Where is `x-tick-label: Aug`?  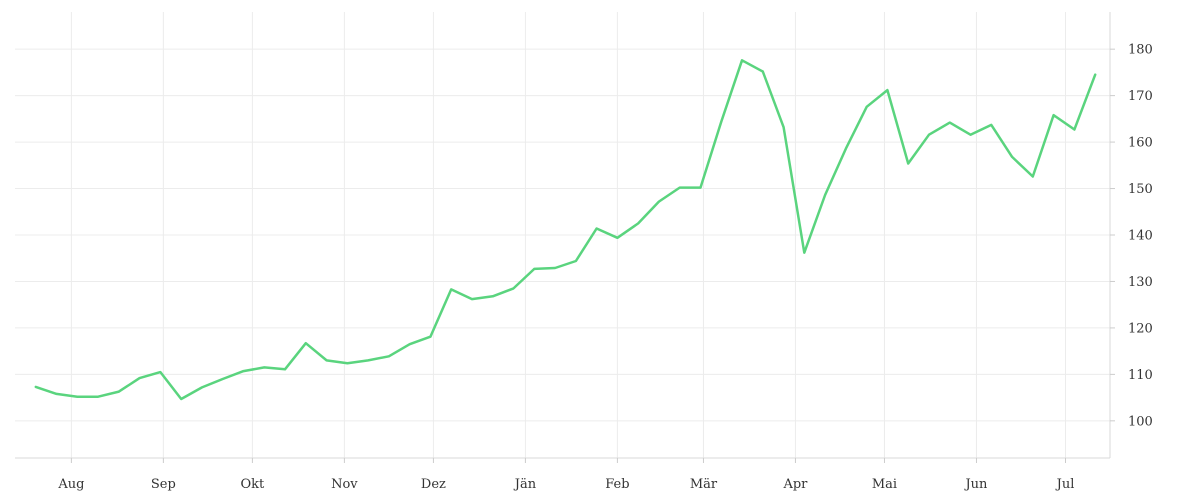
x-tick-label: Aug is located at coordinates (70, 484).